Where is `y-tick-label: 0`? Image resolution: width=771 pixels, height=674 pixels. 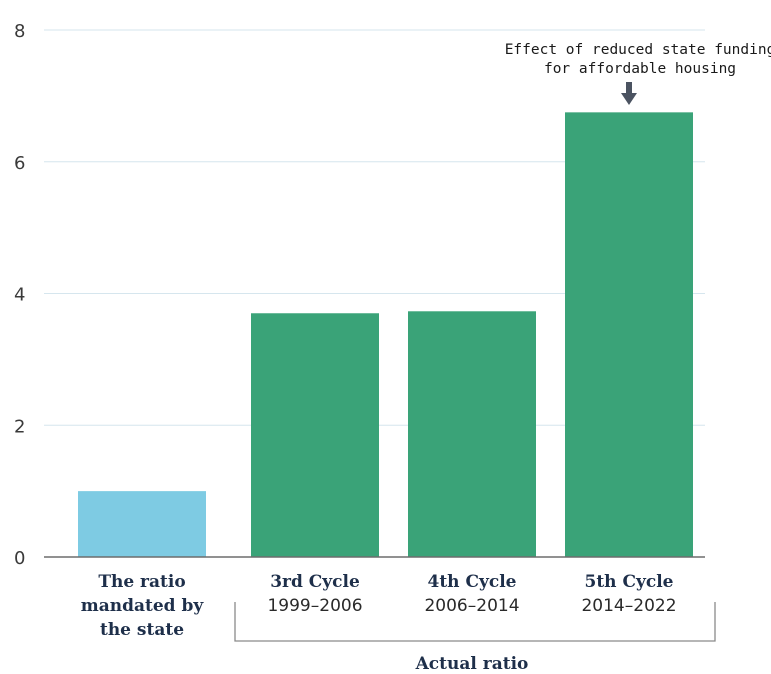
y-tick-label: 0 is located at coordinates (19, 558).